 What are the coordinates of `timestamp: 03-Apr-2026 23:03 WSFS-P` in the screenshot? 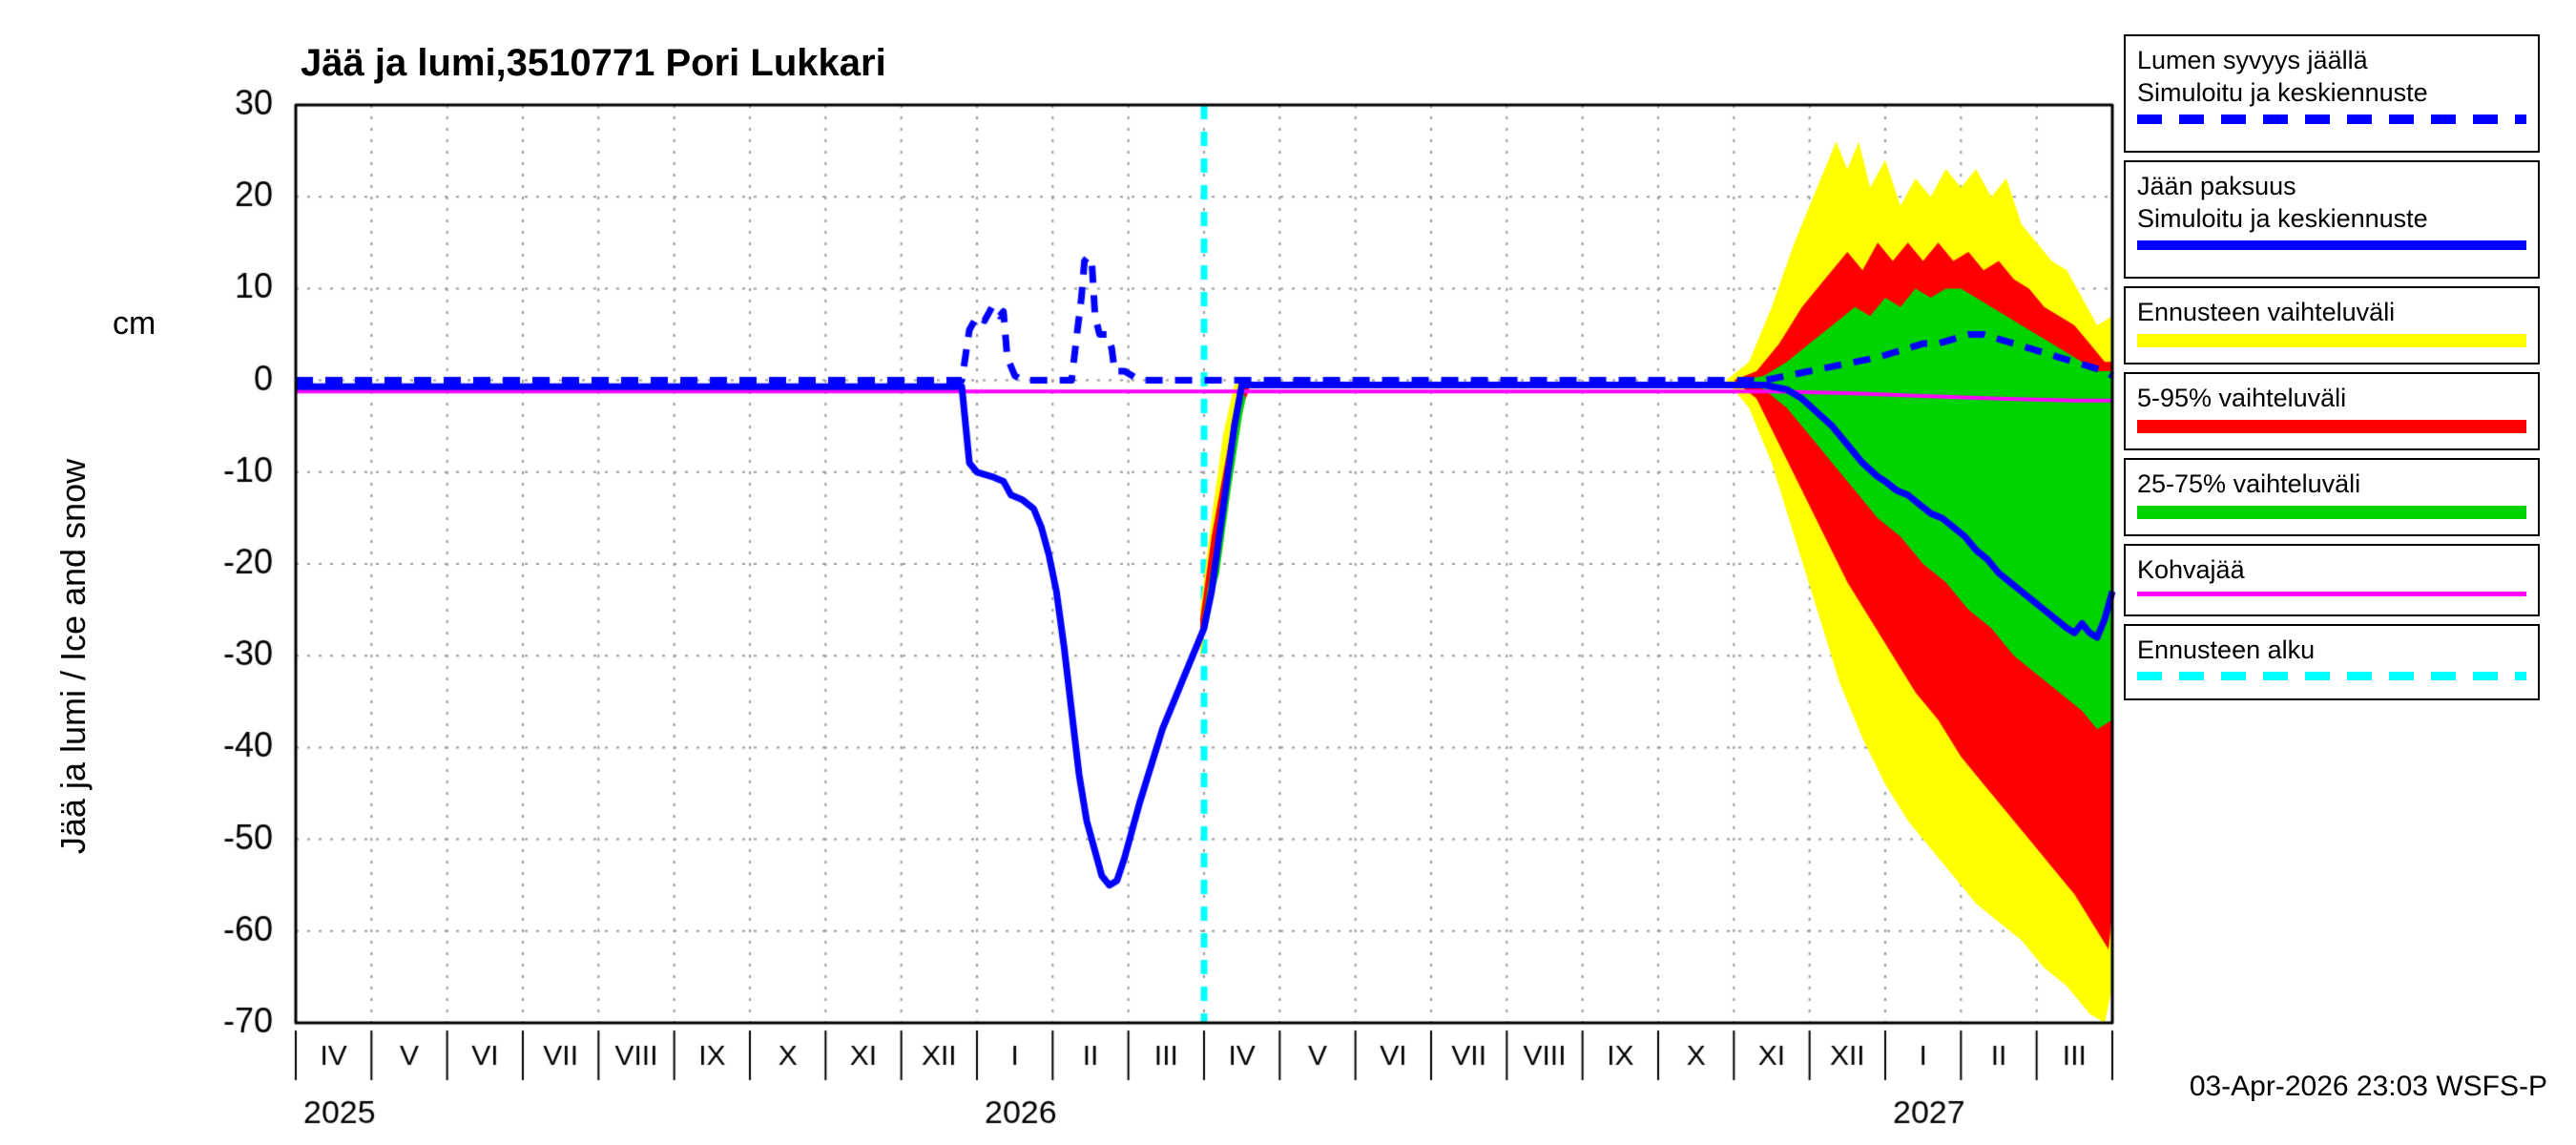 It's located at (2368, 1086).